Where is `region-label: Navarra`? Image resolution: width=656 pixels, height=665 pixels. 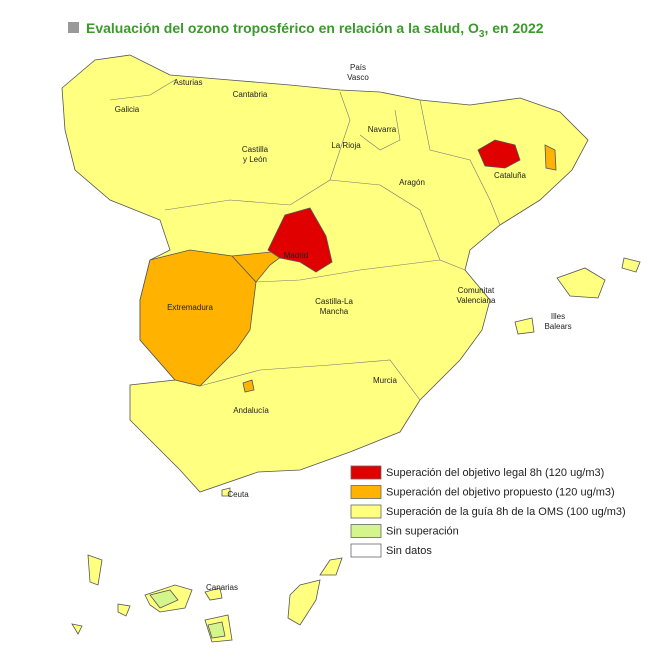
region-label: Navarra is located at coordinates (382, 129).